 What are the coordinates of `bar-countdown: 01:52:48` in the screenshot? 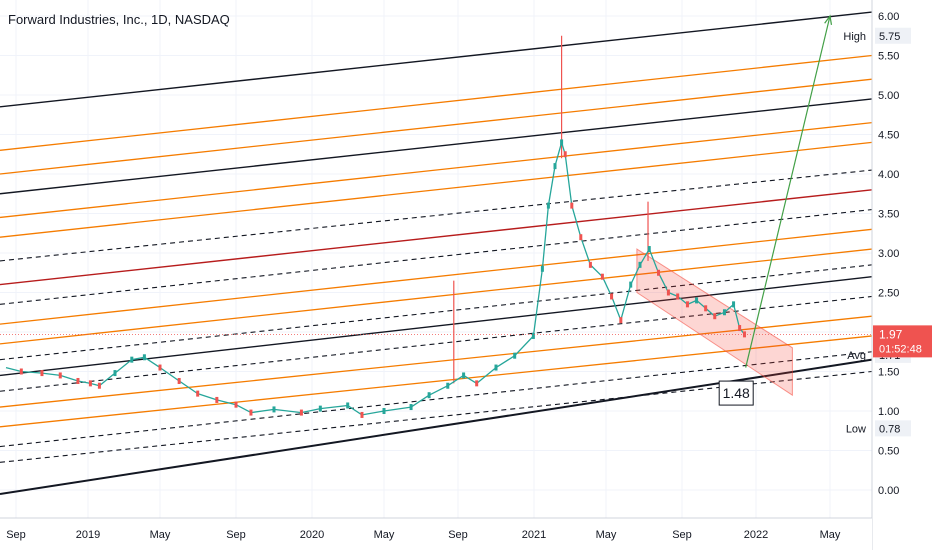 It's located at (900, 349).